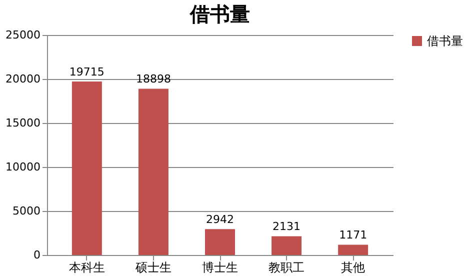 Image resolution: width=468 pixels, height=278 pixels. Describe the element at coordinates (353, 267) in the screenshot. I see `x-tick-label: 其他` at that location.